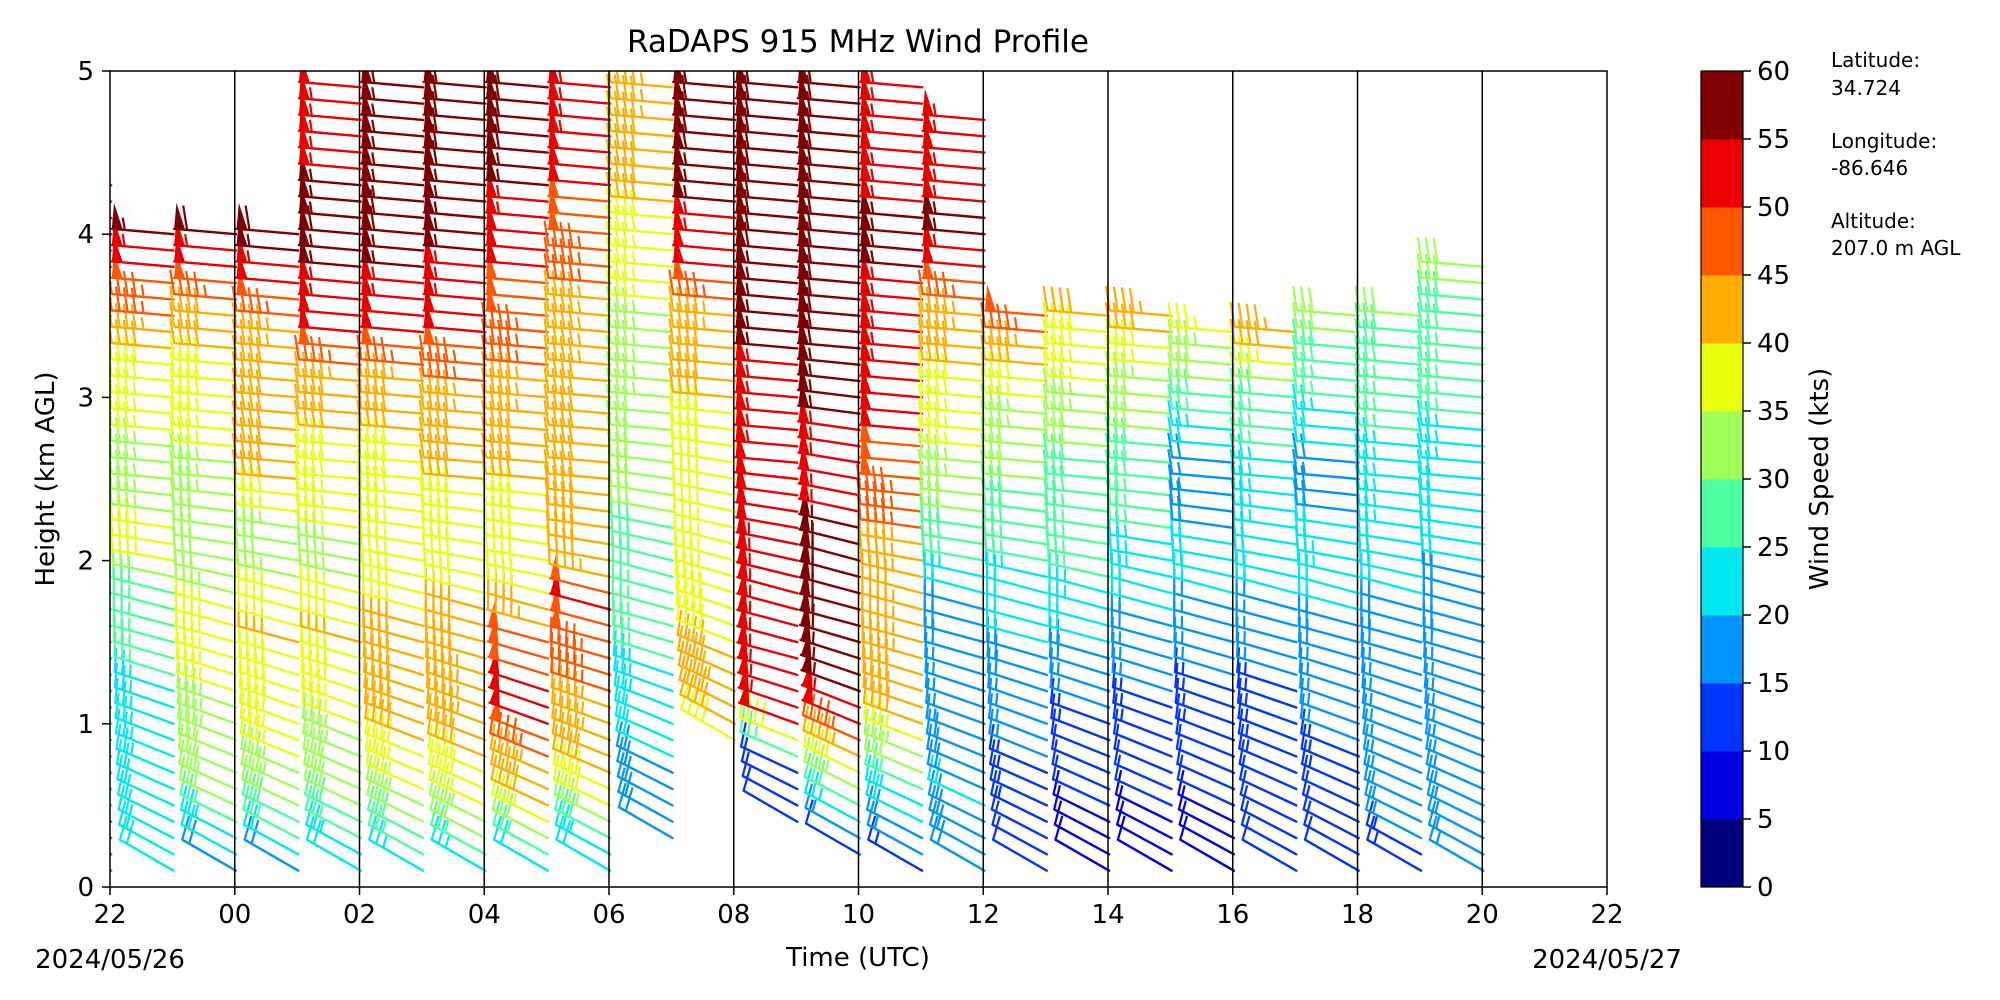 This screenshot has height=1000, width=2000. I want to click on colorbar-tick-label: 55, so click(1773, 140).